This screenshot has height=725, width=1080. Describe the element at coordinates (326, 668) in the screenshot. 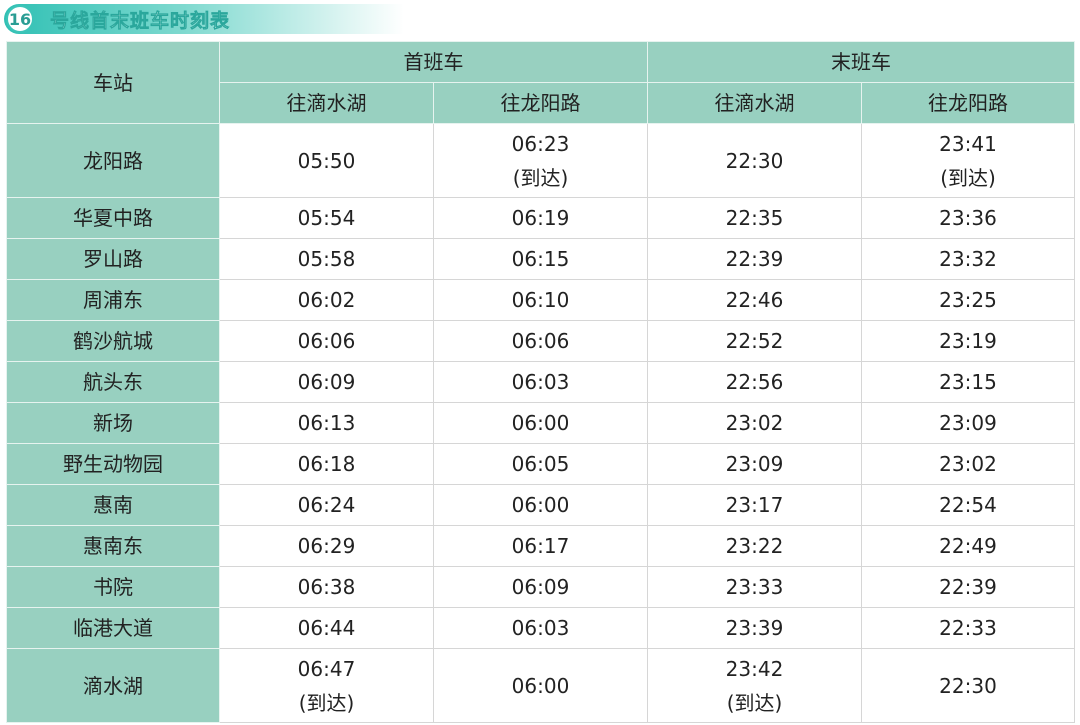

I see `time-value: 06:47` at that location.